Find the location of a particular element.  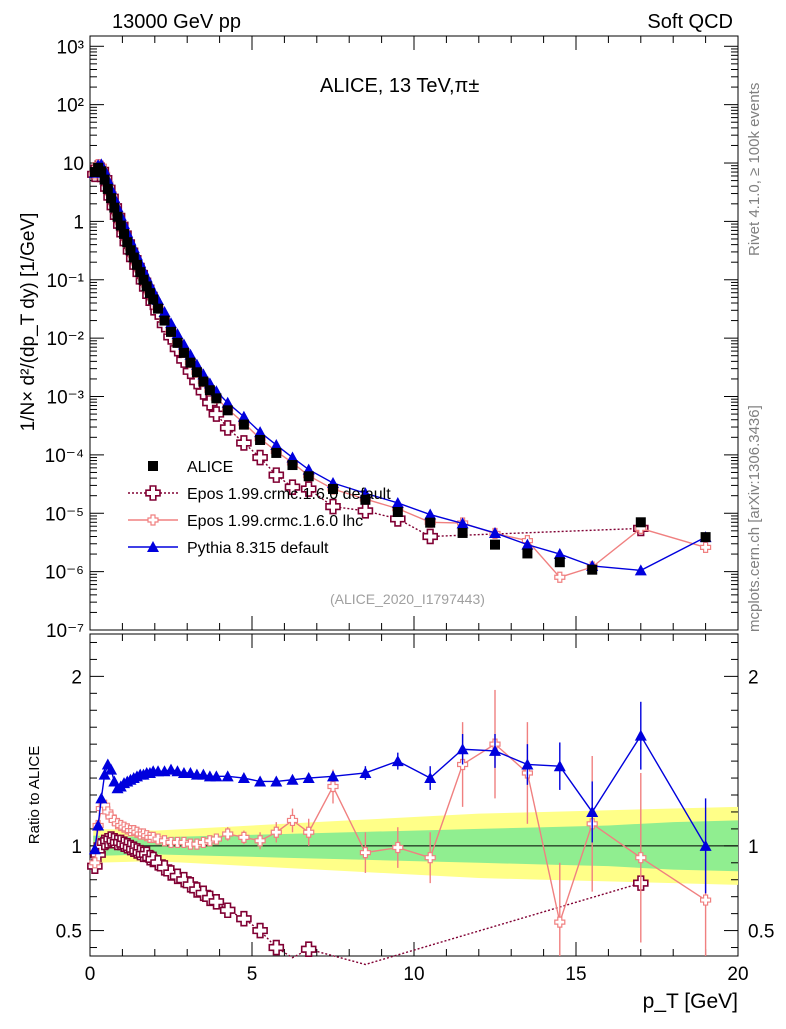

legend-label-epos_lhc: Epos 1.99.crmc.1.6.0 lhc is located at coordinates (275, 521).